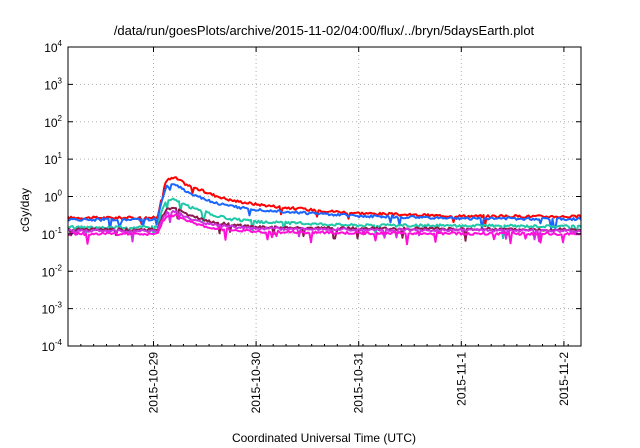 This screenshot has height=448, width=640. What do you see at coordinates (53, 47) in the screenshot?
I see `y-tick-label: 10⁴` at bounding box center [53, 47].